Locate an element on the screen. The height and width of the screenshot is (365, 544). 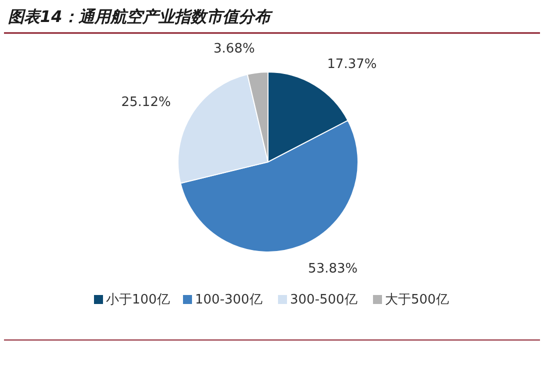
data-label: 3.68% is located at coordinates (234, 48).